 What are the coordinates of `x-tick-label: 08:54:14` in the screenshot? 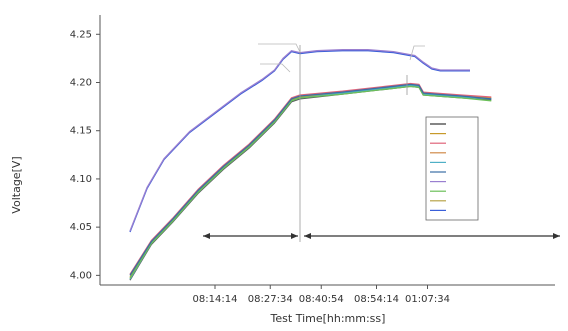 It's located at (376, 299).